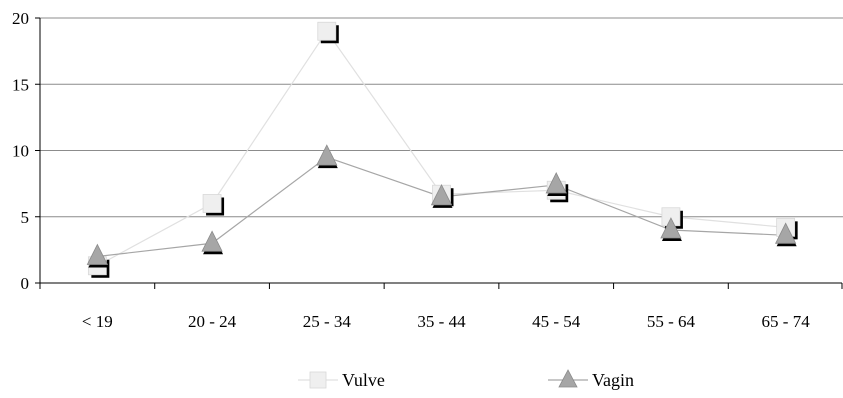 This screenshot has width=843, height=398. I want to click on y-tick-label: 5, so click(25, 217).